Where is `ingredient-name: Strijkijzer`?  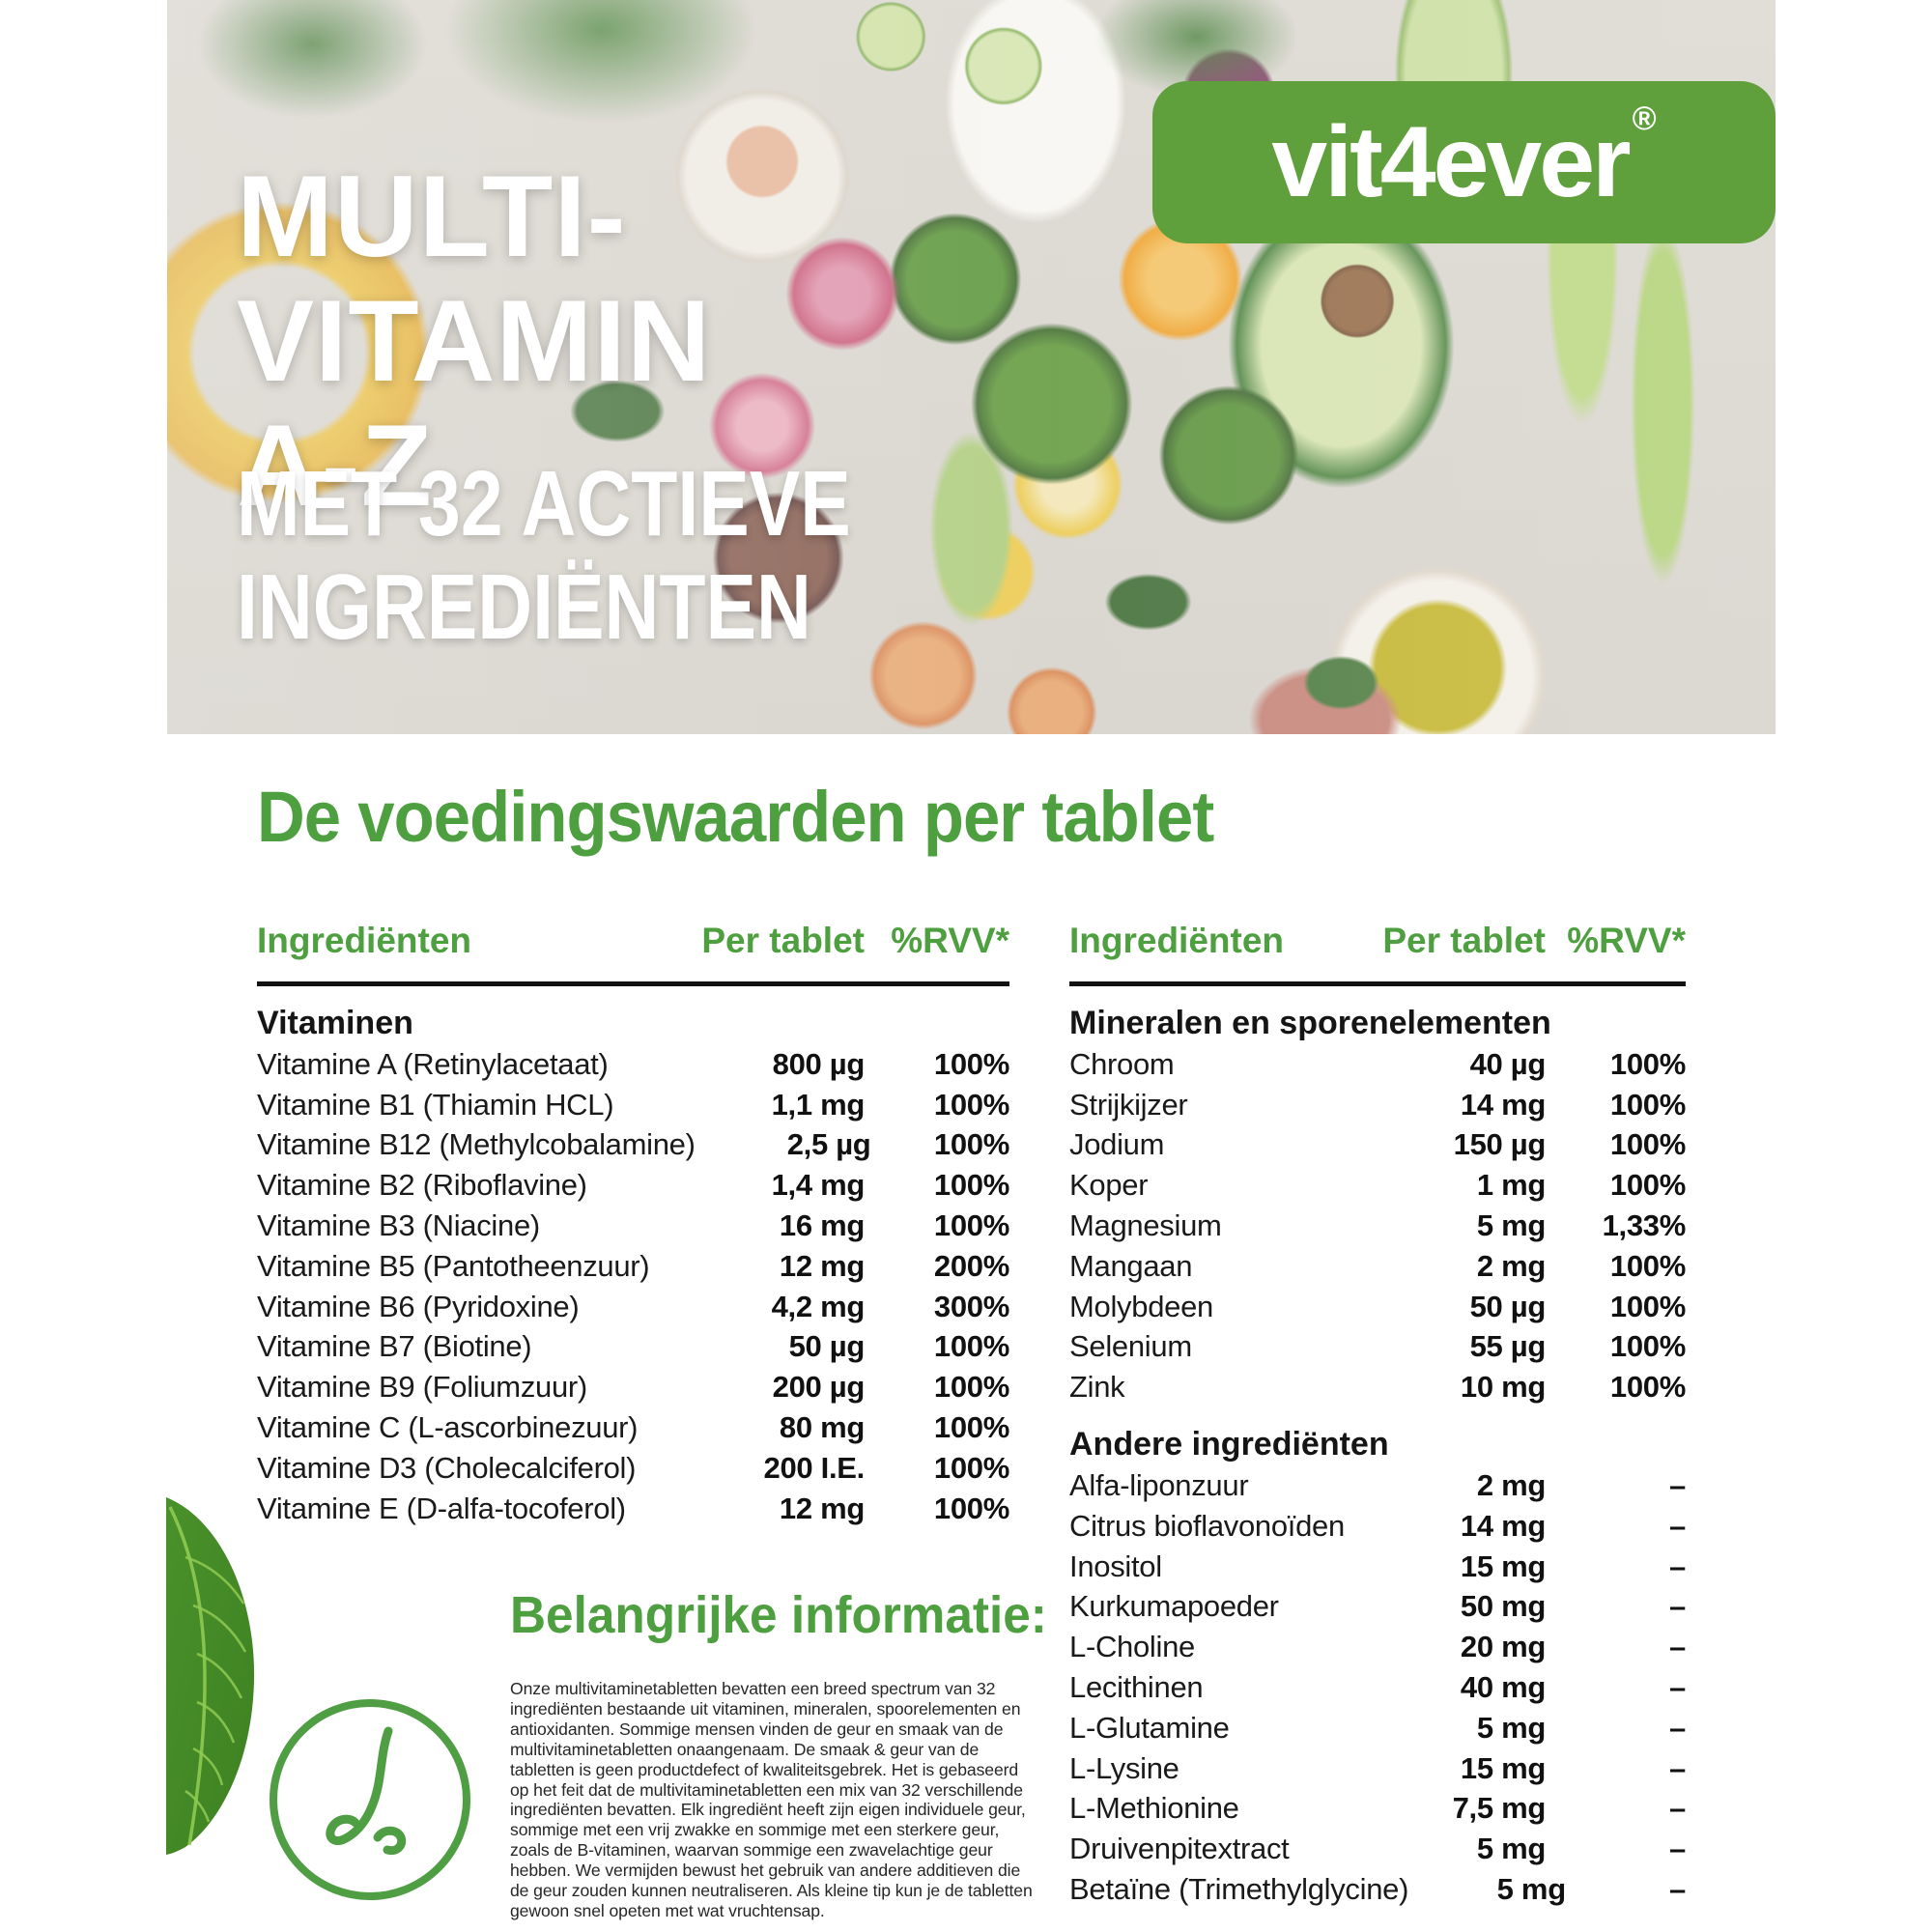
ingredient-name: Strijkijzer is located at coordinates (1128, 1104).